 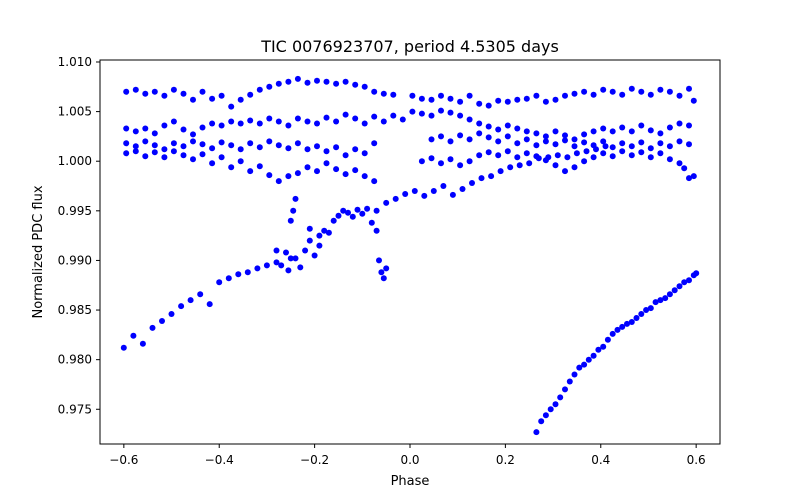 I want to click on y-tick-label: 0.995, so click(x=75, y=211).